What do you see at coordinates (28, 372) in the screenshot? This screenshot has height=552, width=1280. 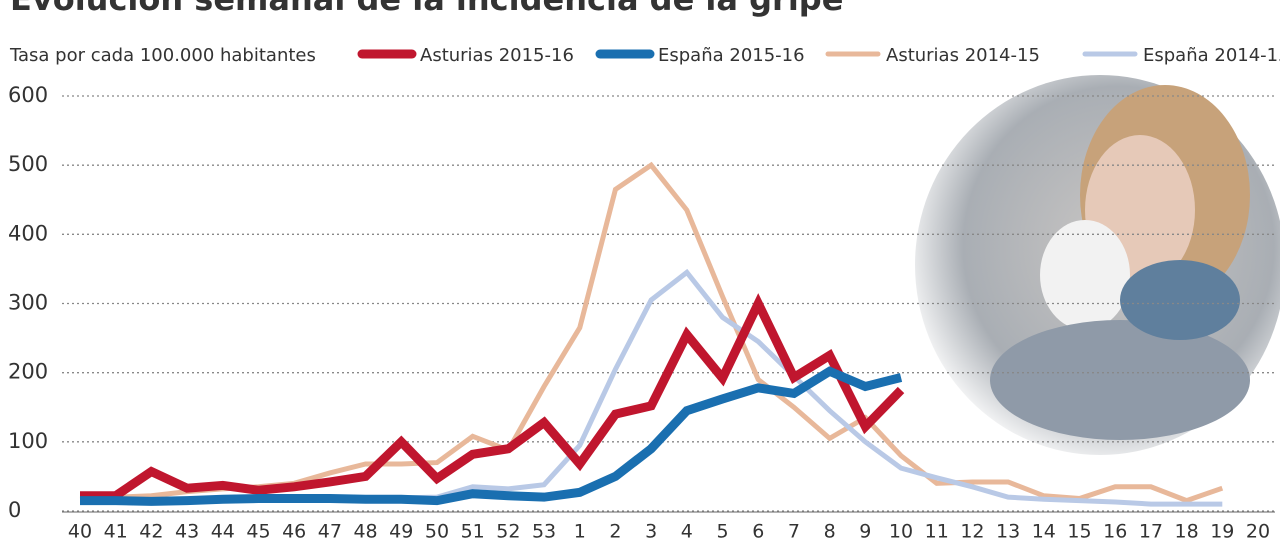 I see `y-tick-label: 200` at bounding box center [28, 372].